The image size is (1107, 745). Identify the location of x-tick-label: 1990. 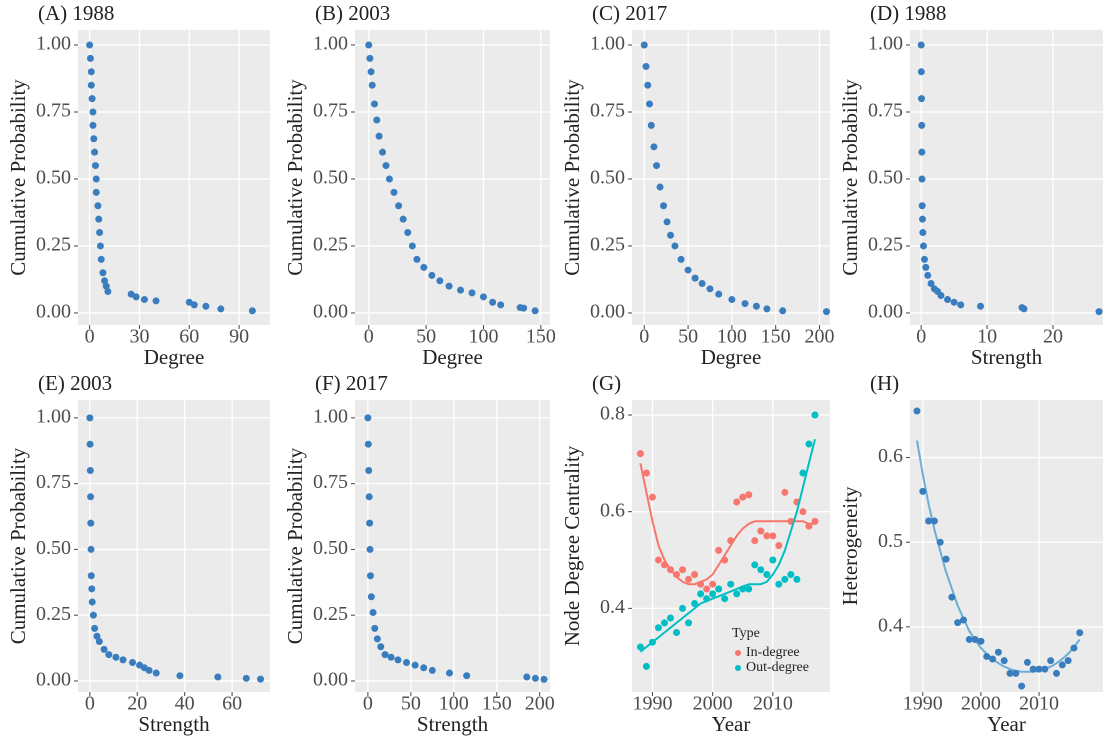
(652, 704).